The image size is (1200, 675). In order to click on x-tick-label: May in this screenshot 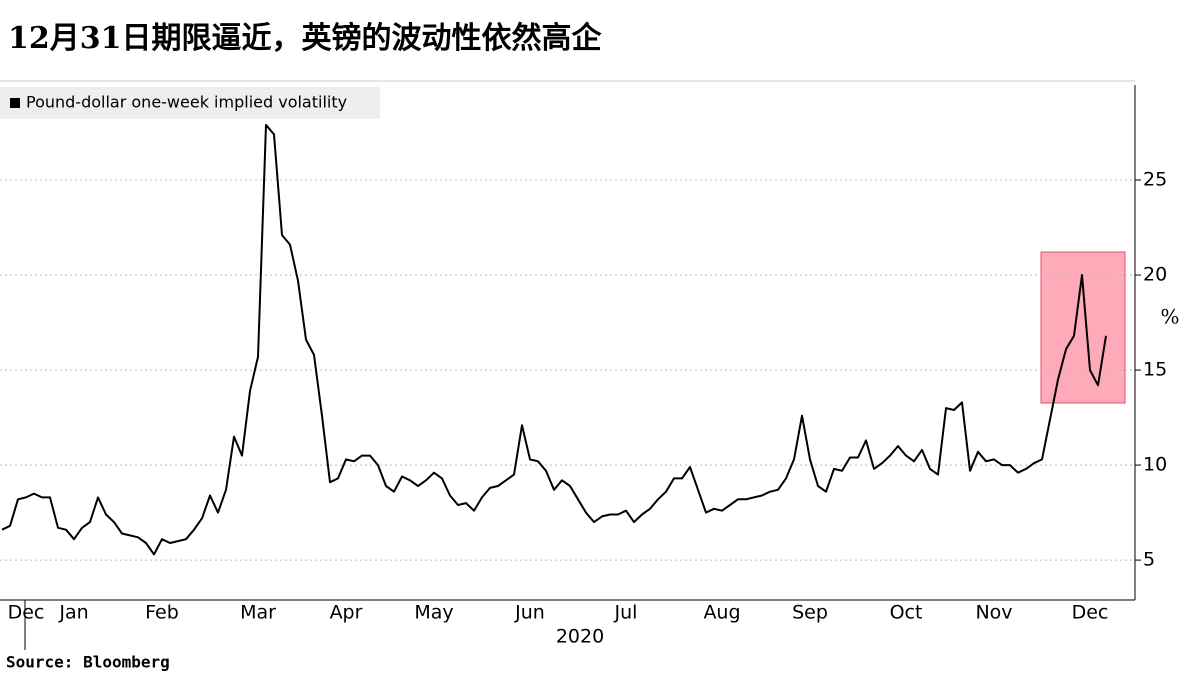, I will do `click(433, 613)`.